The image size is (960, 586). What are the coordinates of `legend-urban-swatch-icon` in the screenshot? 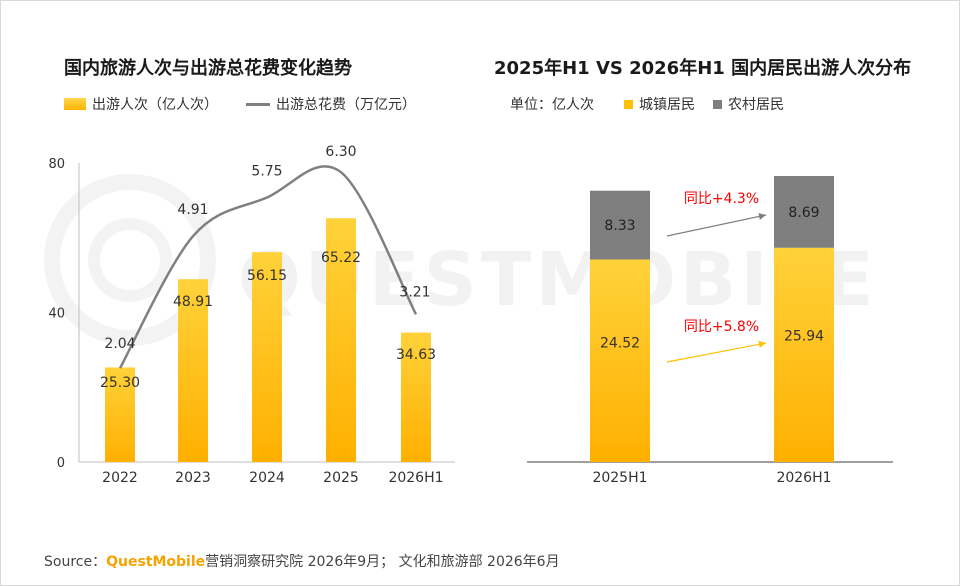 It's located at (628, 104).